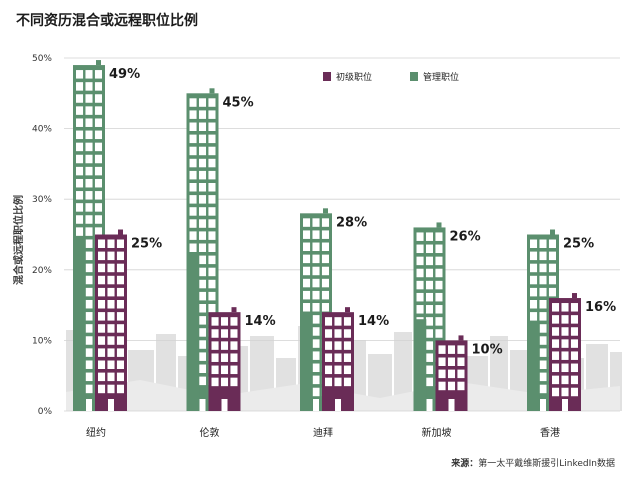 This screenshot has height=478, width=641. Describe the element at coordinates (550, 433) in the screenshot. I see `x-tick-label: 香港` at that location.